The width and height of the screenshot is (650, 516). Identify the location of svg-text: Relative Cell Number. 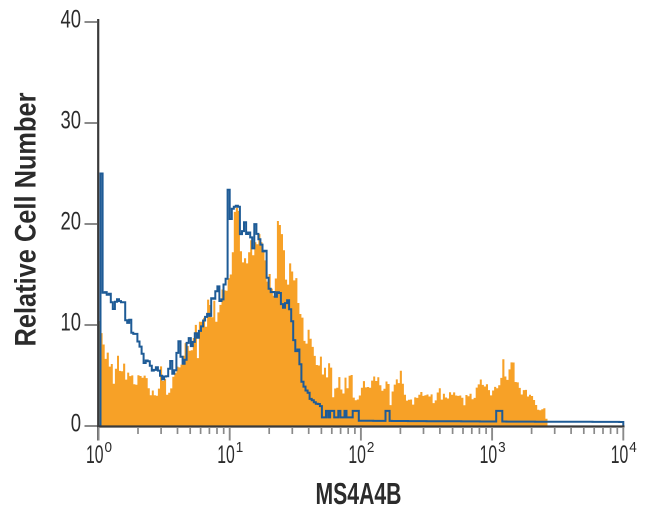
(26, 219).